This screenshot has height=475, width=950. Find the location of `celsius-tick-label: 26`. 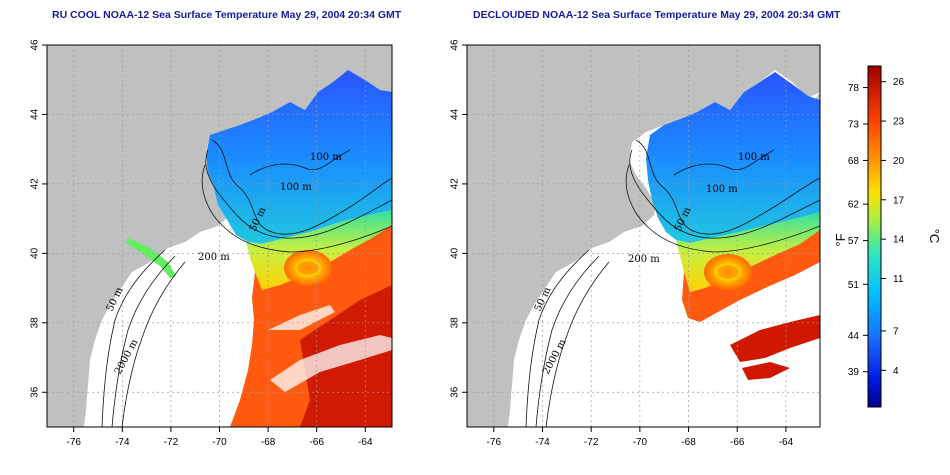

celsius-tick-label: 26 is located at coordinates (899, 82).